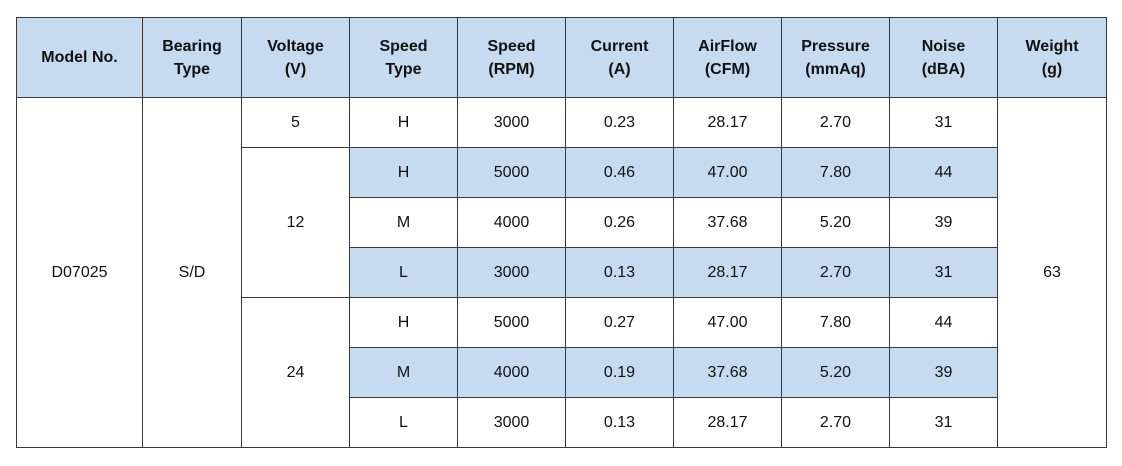 This screenshot has height=466, width=1122. What do you see at coordinates (403, 57) in the screenshot?
I see `header-cell: Speed Type` at bounding box center [403, 57].